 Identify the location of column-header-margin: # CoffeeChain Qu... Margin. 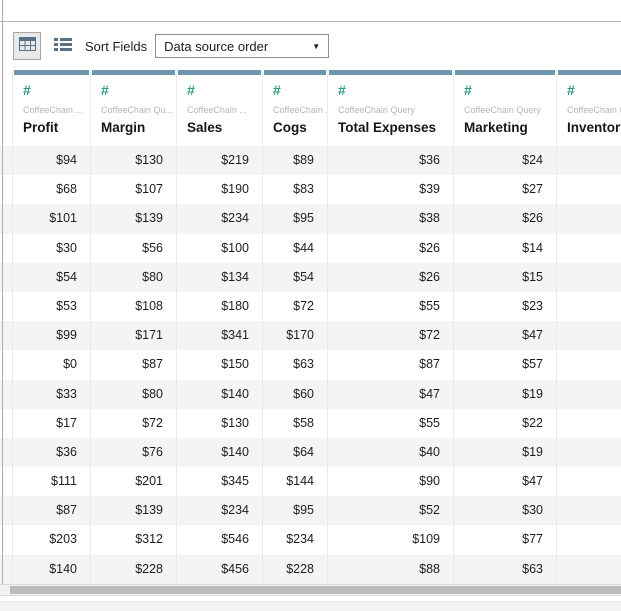
(134, 108).